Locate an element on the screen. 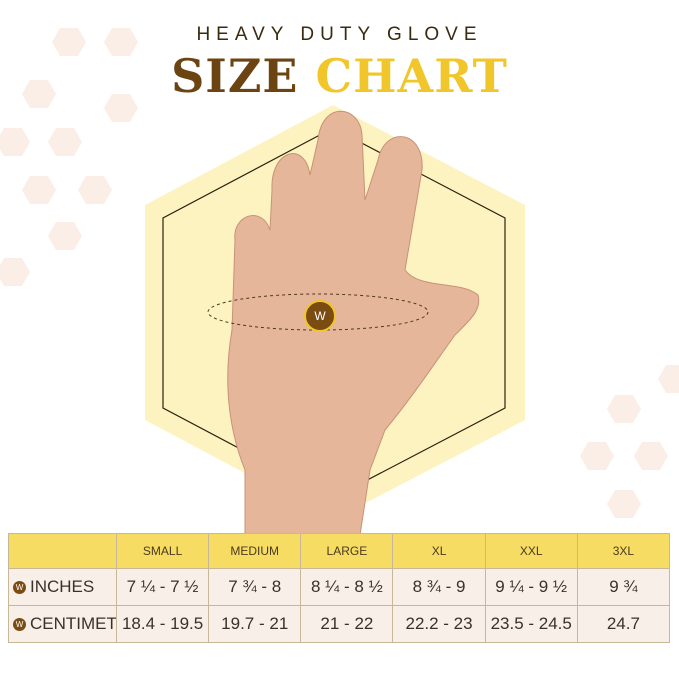 This screenshot has height=679, width=679. table-cell: 23.5 - 24.5 is located at coordinates (531, 624).